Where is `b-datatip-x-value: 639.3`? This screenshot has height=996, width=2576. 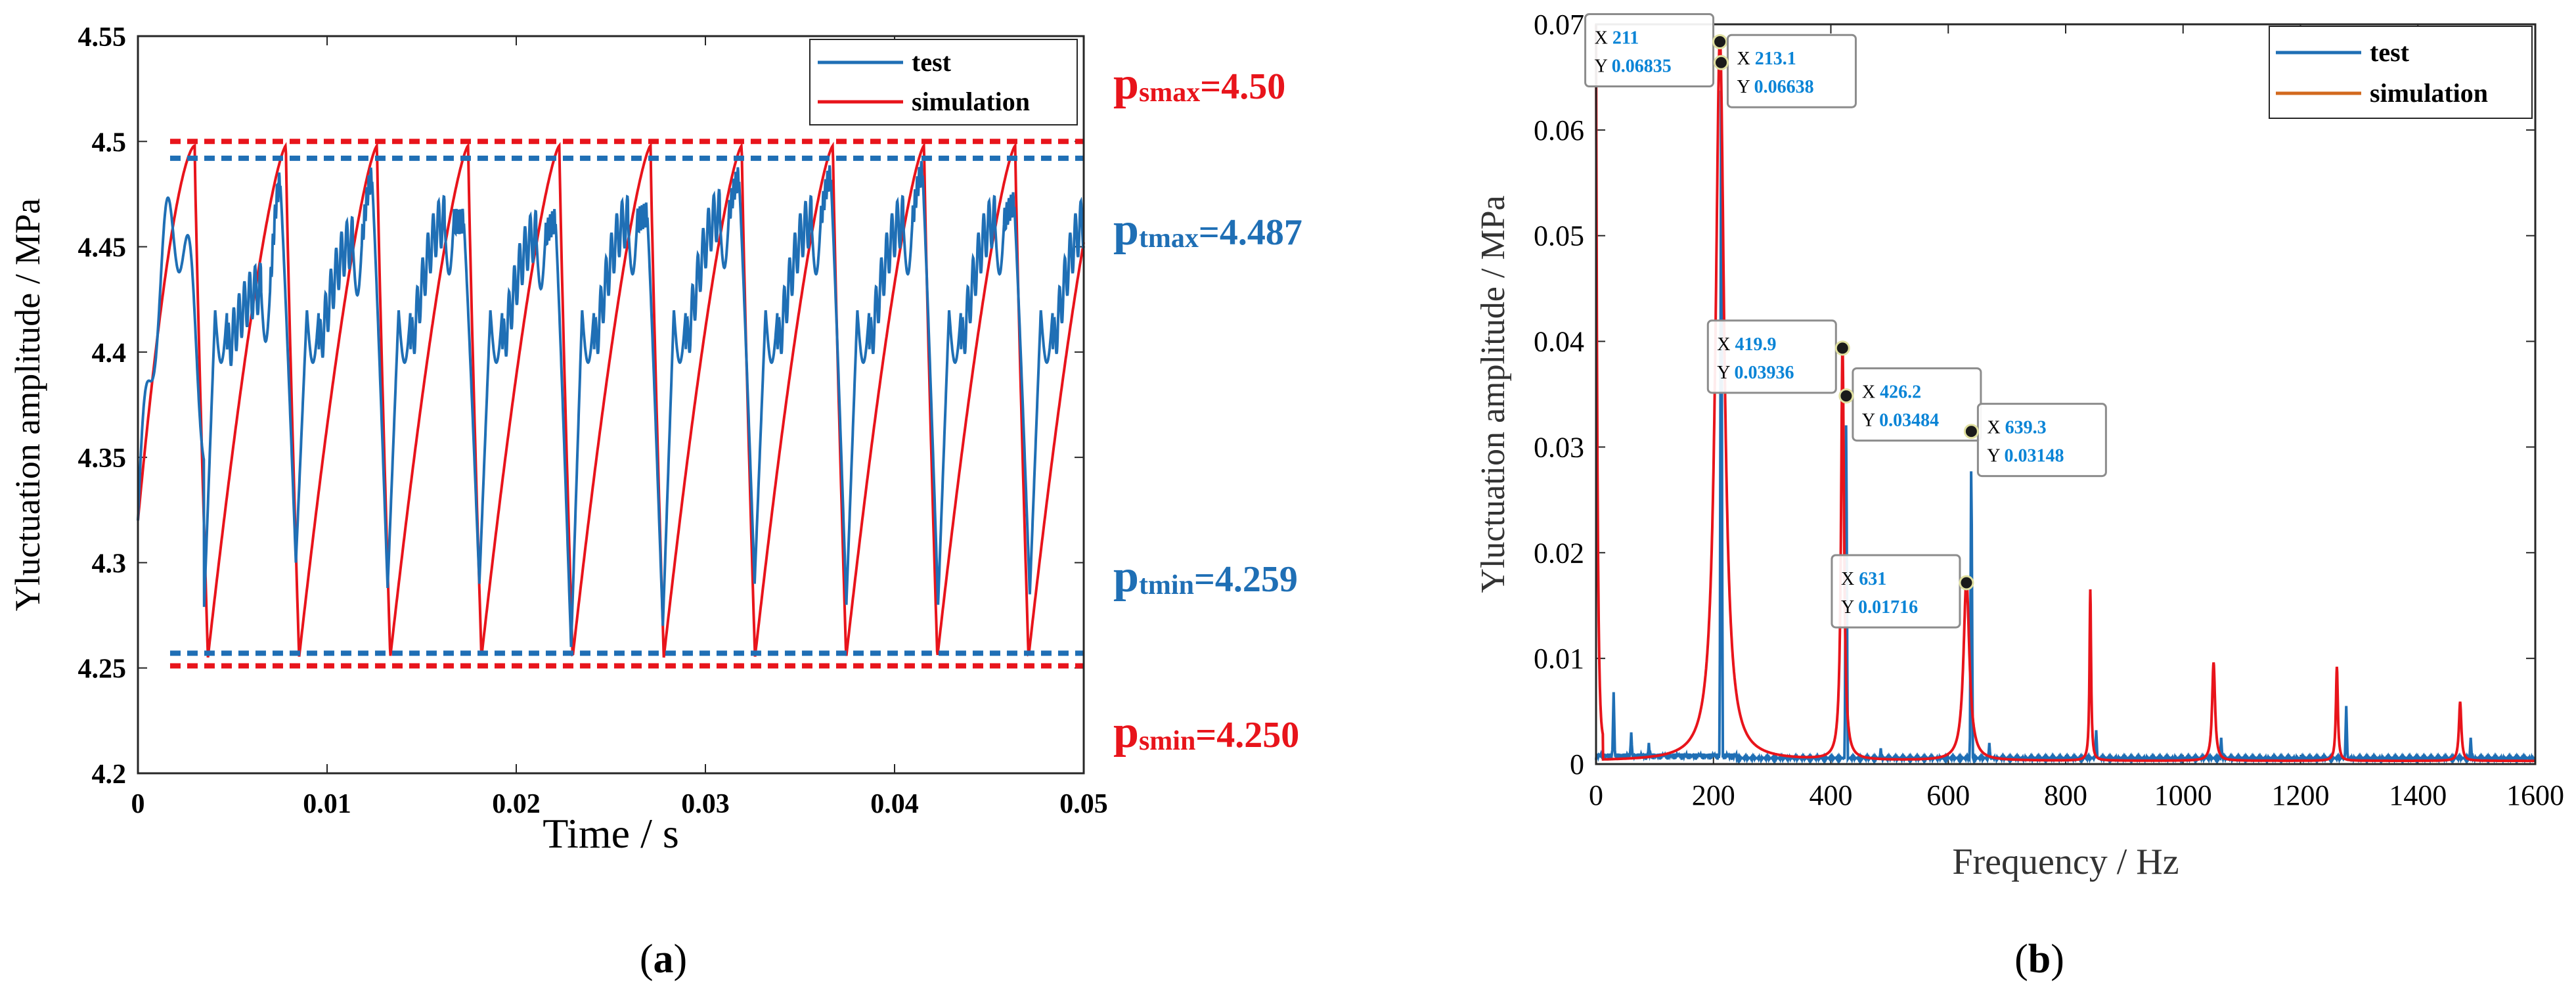
b-datatip-x-value: 639.3 is located at coordinates (2026, 428).